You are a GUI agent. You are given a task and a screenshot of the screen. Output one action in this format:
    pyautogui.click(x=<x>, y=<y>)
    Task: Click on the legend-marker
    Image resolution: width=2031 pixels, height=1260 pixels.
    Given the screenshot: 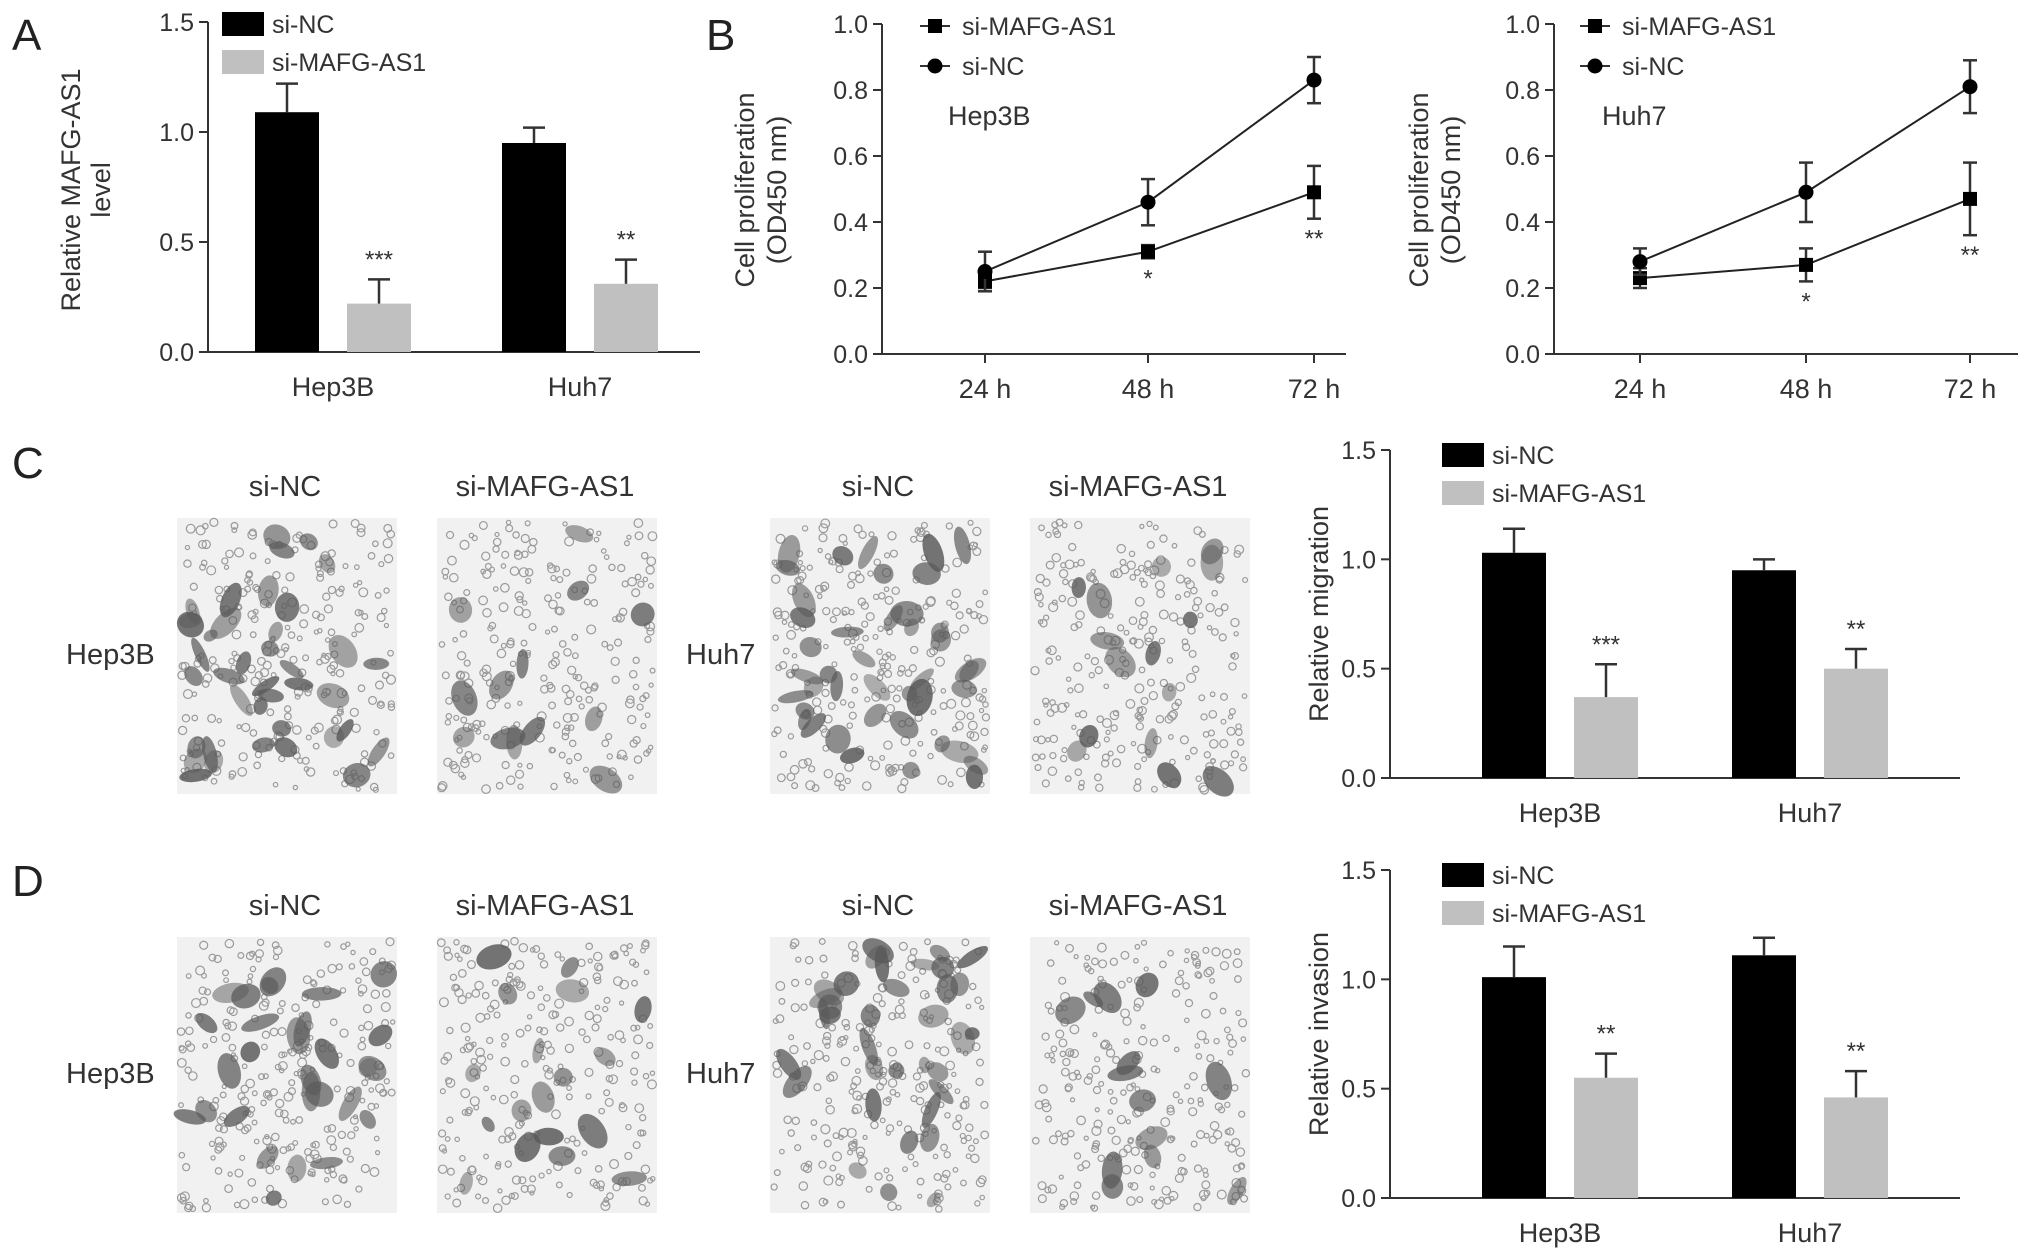 What is the action you would take?
    pyautogui.click(x=935, y=26)
    